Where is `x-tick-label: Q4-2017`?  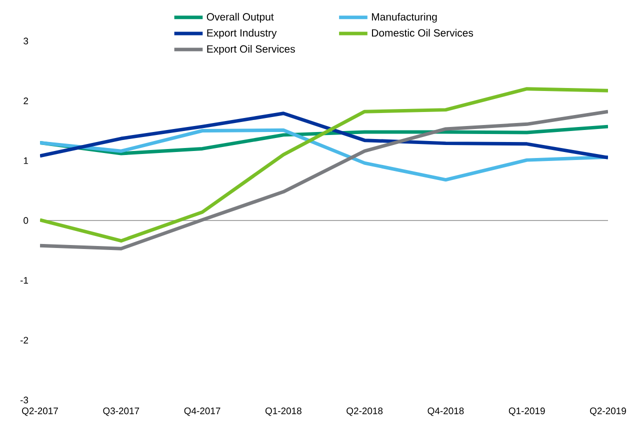 x-tick-label: Q4-2017 is located at coordinates (202, 412).